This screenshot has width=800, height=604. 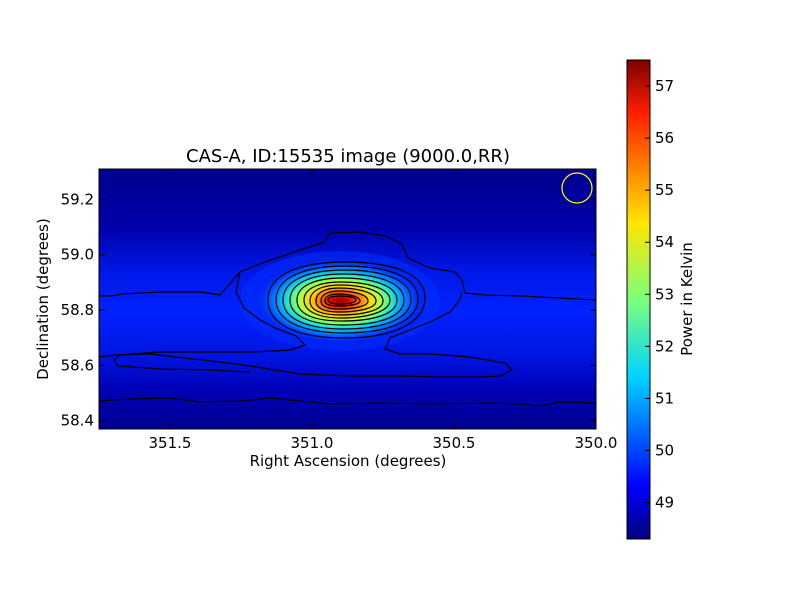 I want to click on contour-bottom, so click(x=347, y=402).